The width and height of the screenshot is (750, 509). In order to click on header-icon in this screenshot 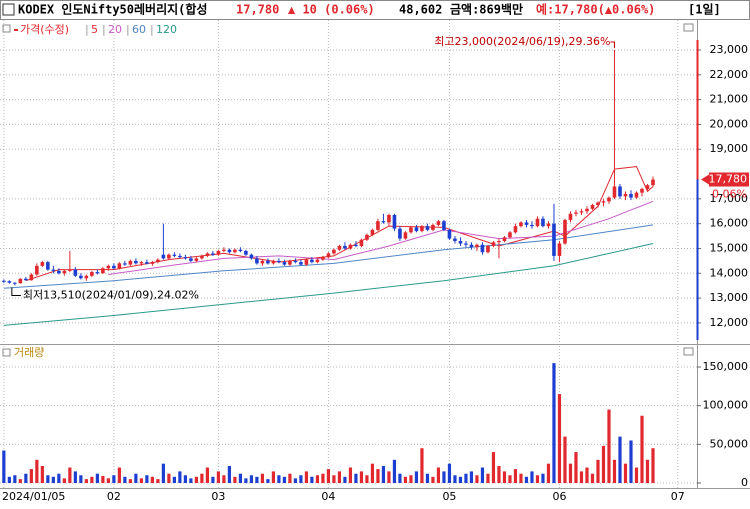, I will do `click(8, 9)`.